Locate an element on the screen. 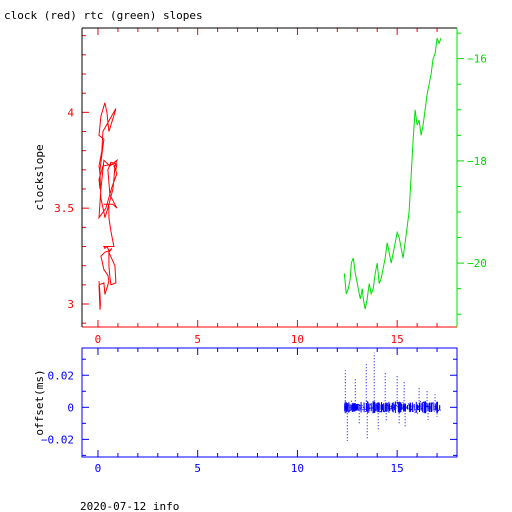 This screenshot has width=512, height=512. y-right-tick-label: −16 is located at coordinates (477, 59).